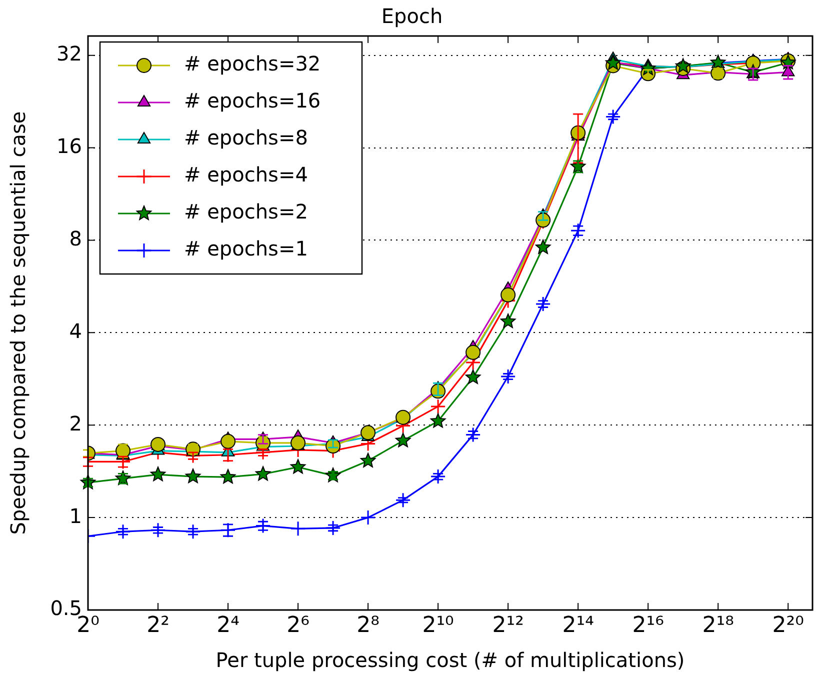 The width and height of the screenshot is (821, 682). Describe the element at coordinates (788, 625) in the screenshot. I see `x-tick-label: 2²⁰` at that location.